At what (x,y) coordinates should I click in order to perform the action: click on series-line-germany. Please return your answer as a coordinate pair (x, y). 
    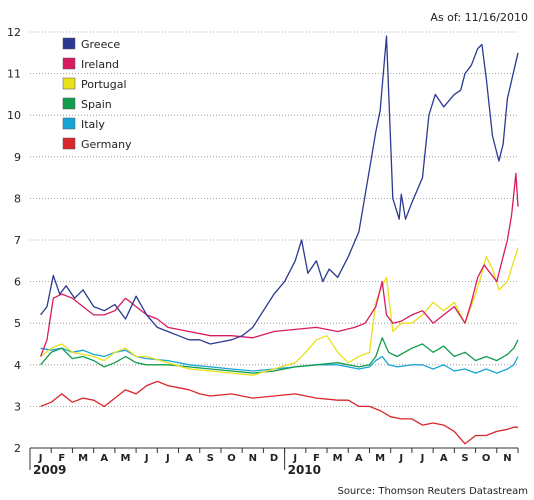
    Looking at the image, I should click on (279, 412).